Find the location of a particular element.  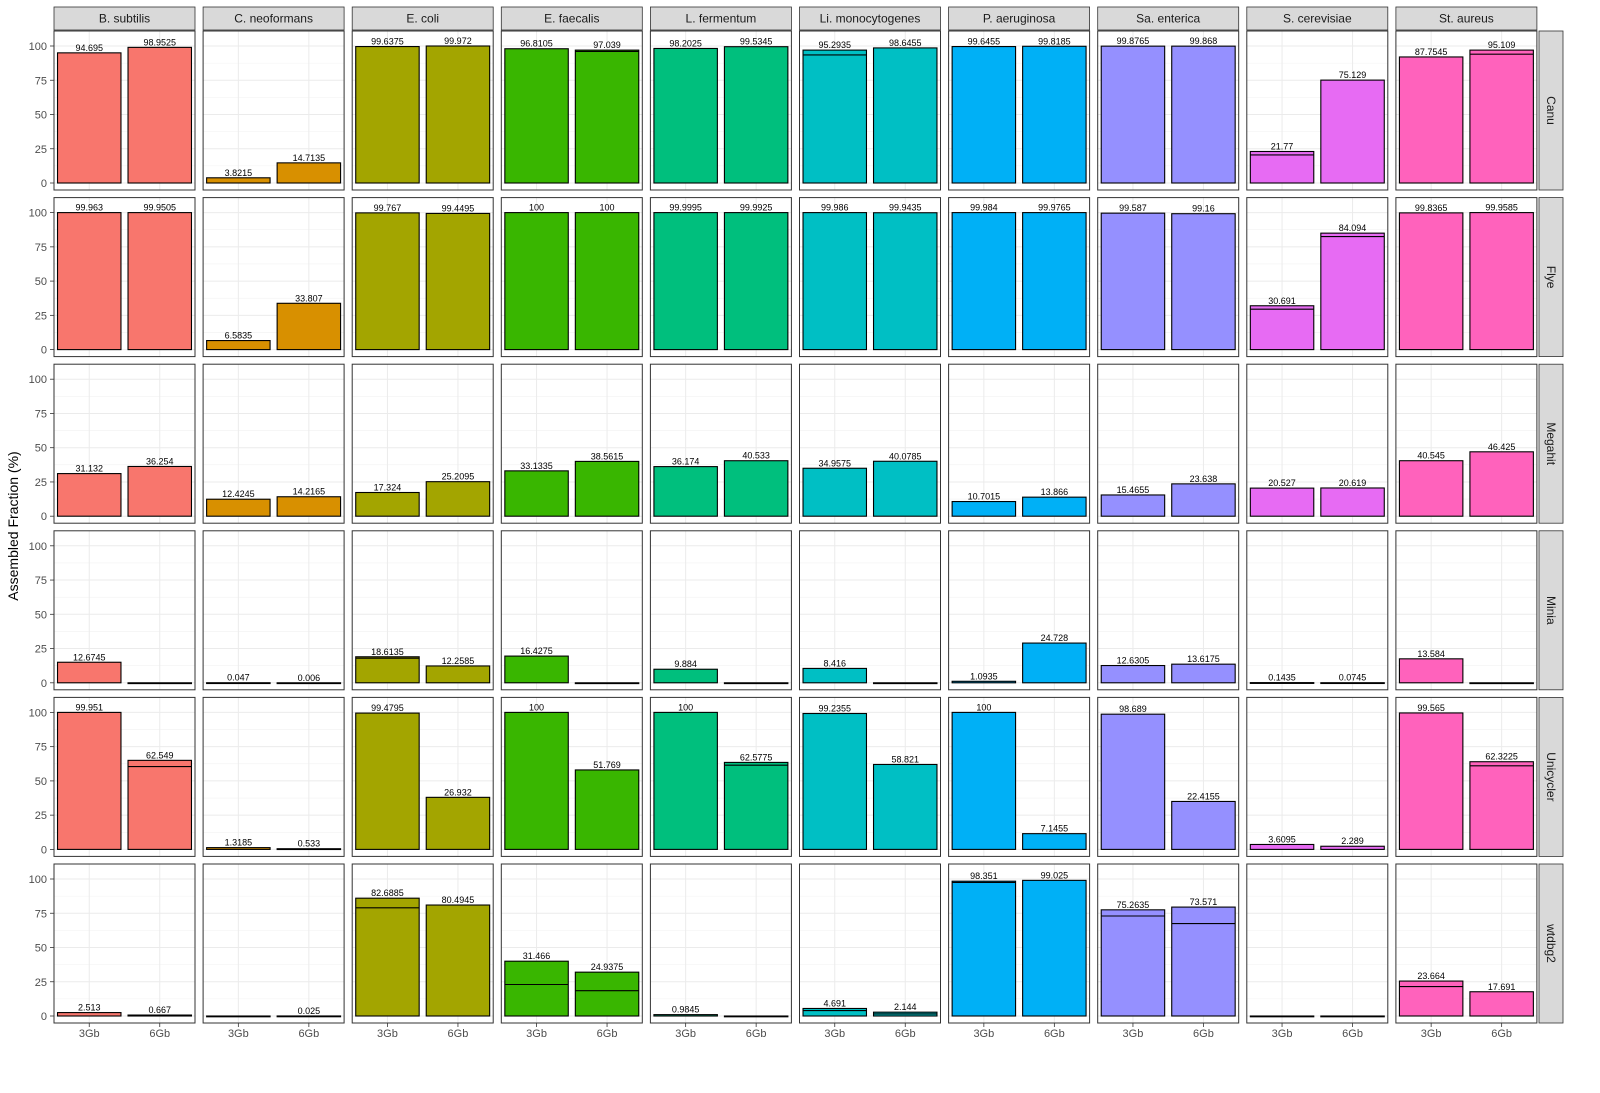

data-label: 36.174 is located at coordinates (686, 462).